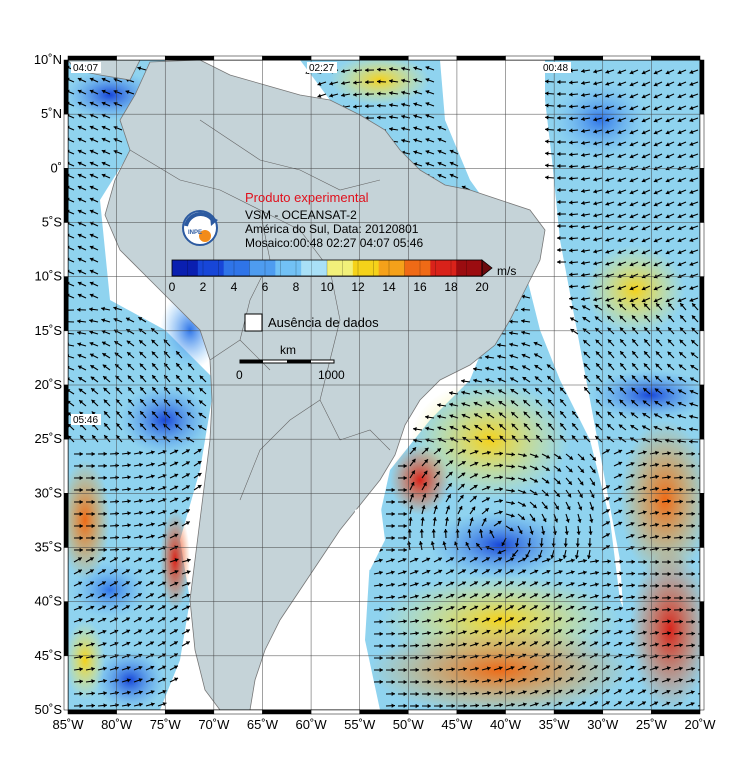  What do you see at coordinates (86, 67) in the screenshot?
I see `pass-time-box` at bounding box center [86, 67].